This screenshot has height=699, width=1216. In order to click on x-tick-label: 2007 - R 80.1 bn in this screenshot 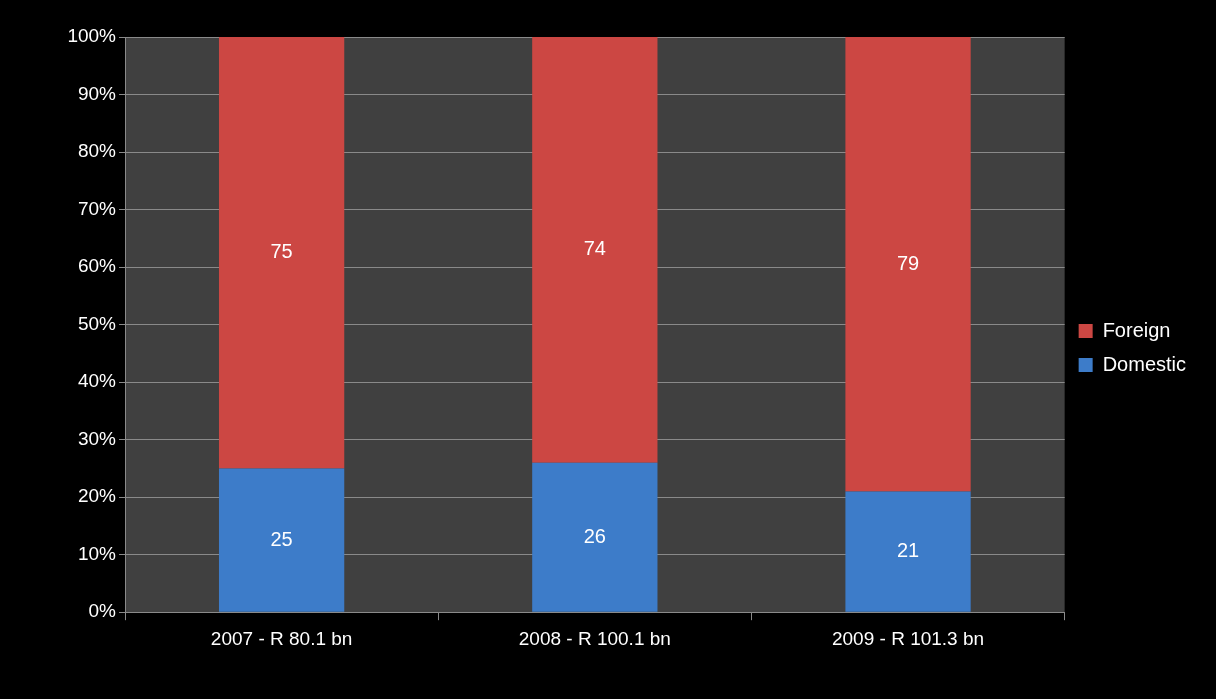, I will do `click(281, 638)`.